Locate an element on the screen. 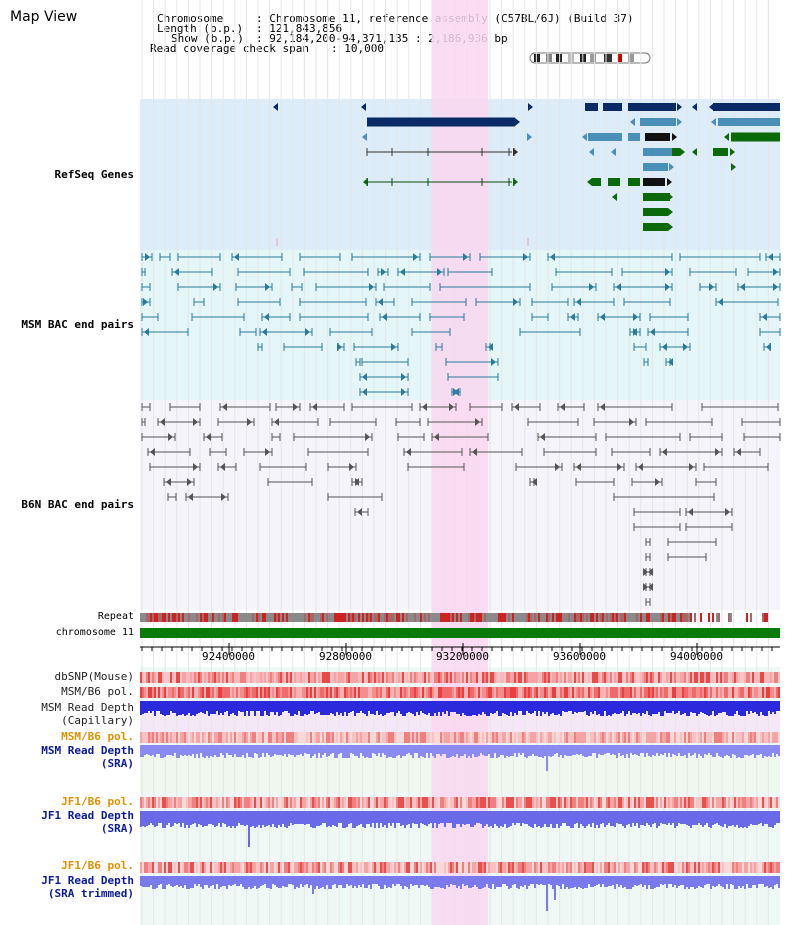 The width and height of the screenshot is (800, 925). refseq-genes-label: RefSeq Genes is located at coordinates (94, 174).